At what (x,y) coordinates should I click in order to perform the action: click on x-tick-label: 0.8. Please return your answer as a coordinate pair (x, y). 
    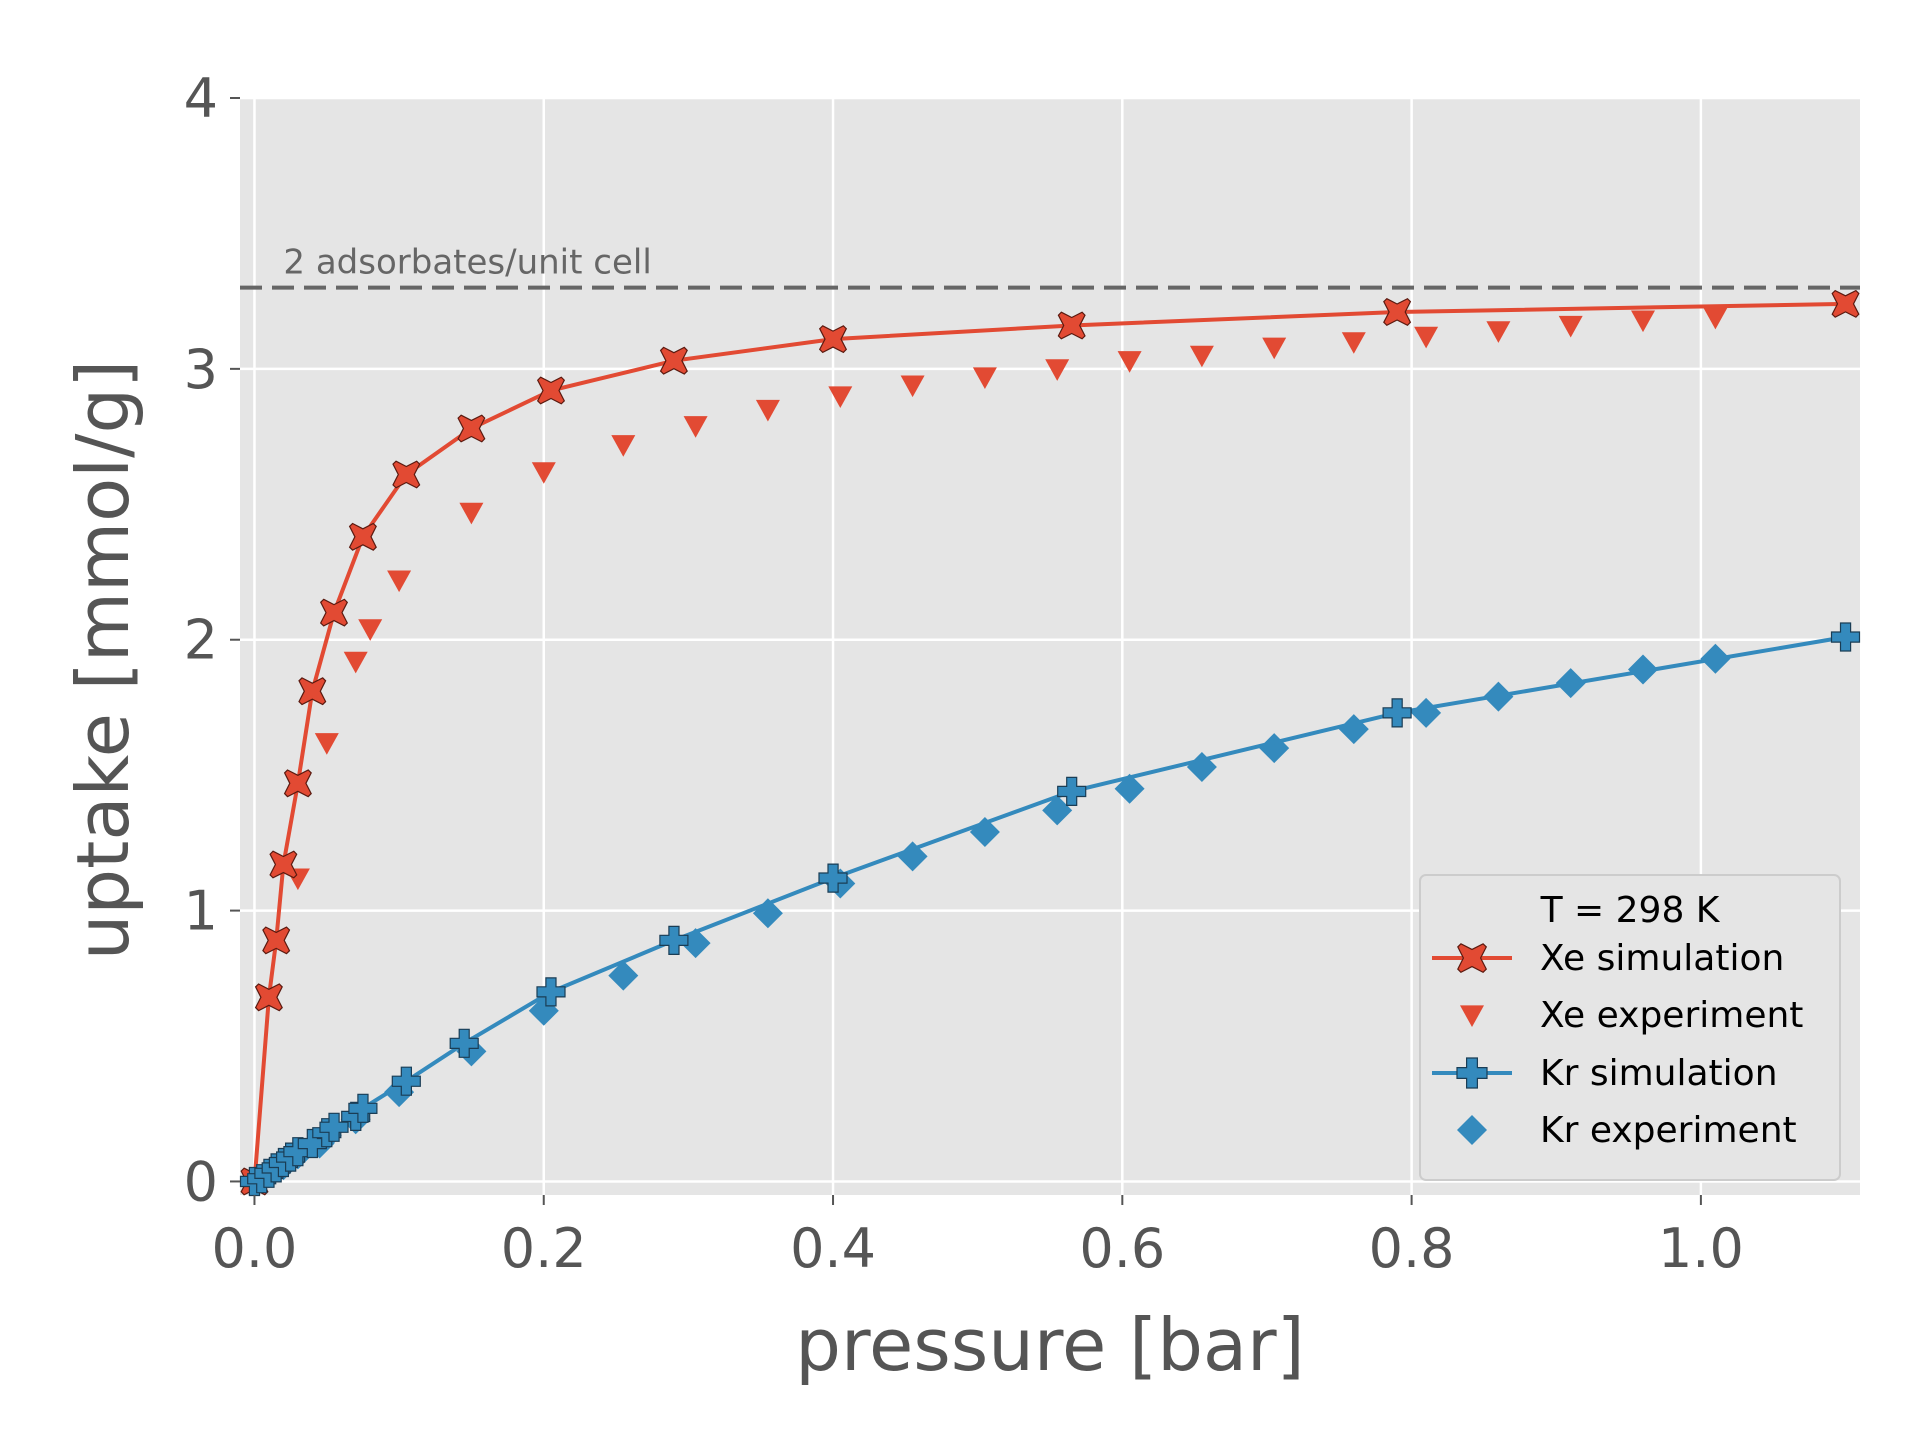
    Looking at the image, I should click on (1412, 1248).